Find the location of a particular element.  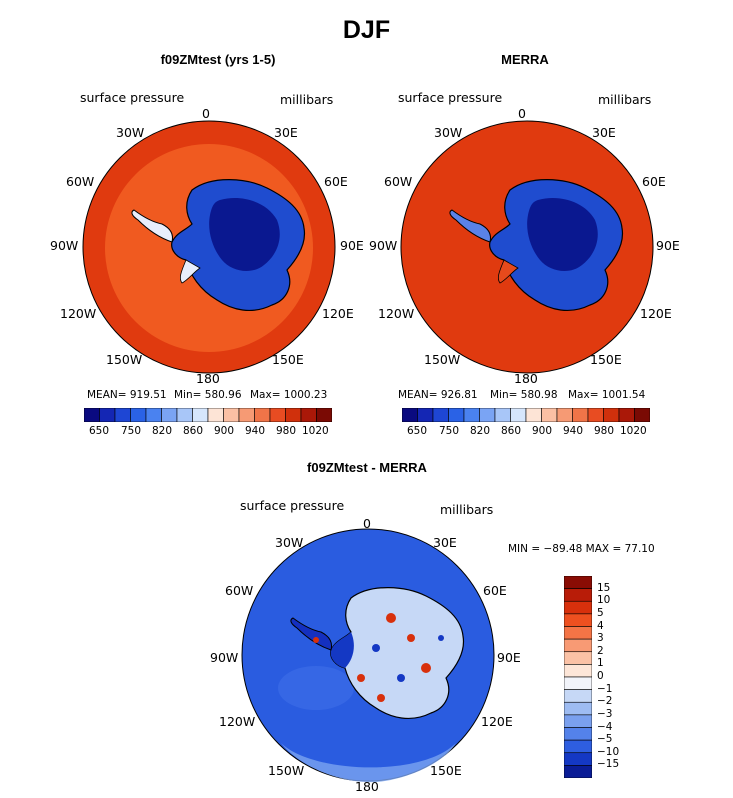

stat-min-model: Min= 580.96 is located at coordinates (208, 395).